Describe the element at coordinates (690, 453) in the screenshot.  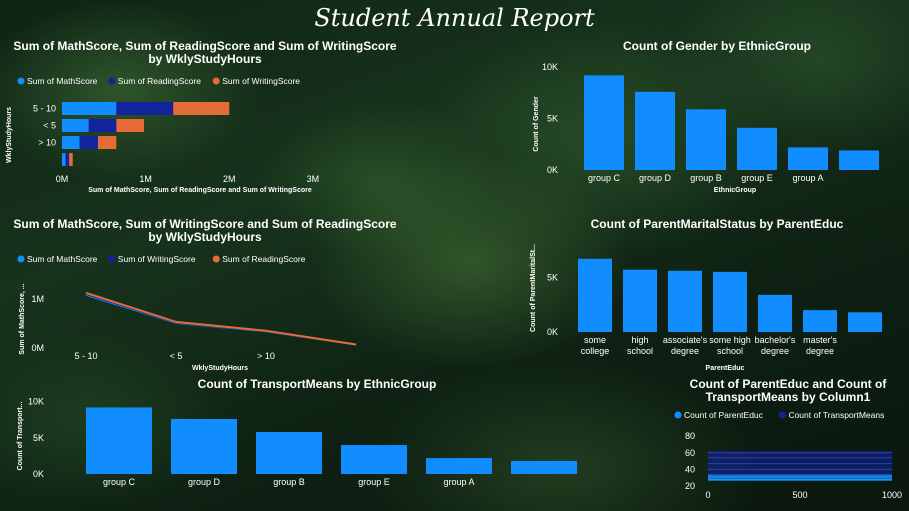
I see `y-tick-label: 60` at that location.